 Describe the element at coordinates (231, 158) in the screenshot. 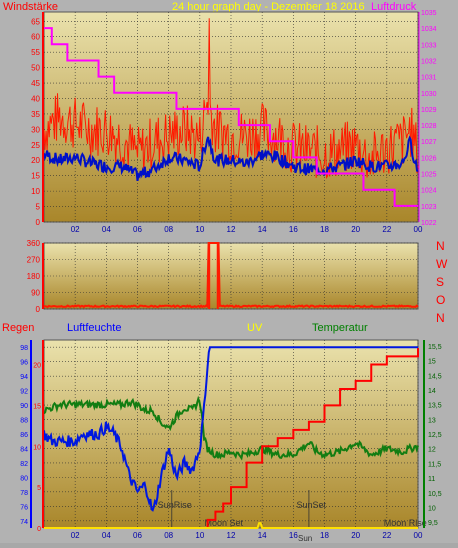

I see `wind-average-line` at that location.